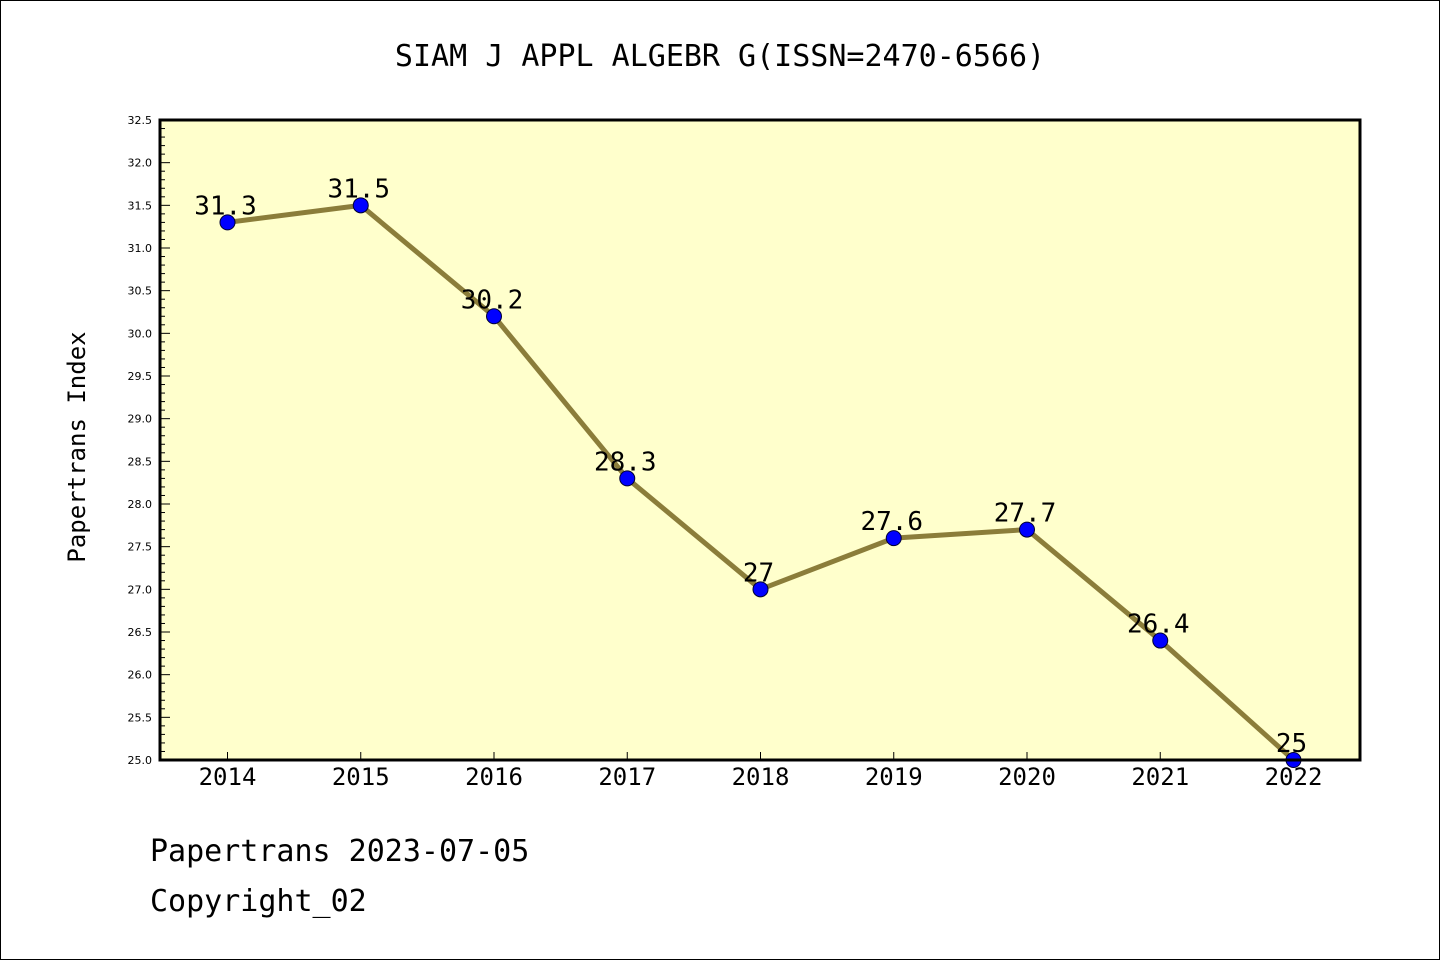  Describe the element at coordinates (894, 777) in the screenshot. I see `x-tick-label: 2019` at that location.